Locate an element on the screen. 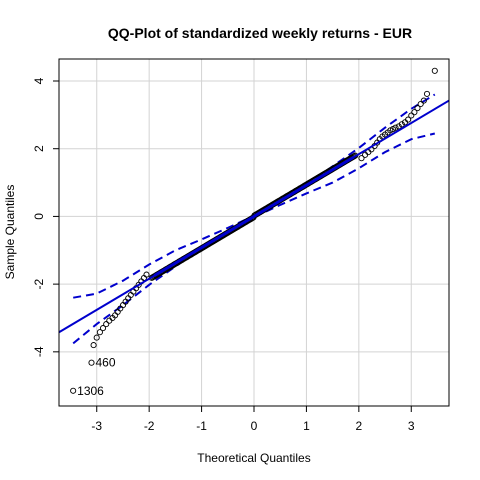 The height and width of the screenshot is (480, 480). x-axis: -3 -2 -1 0 1 2 3 is located at coordinates (253, 419).